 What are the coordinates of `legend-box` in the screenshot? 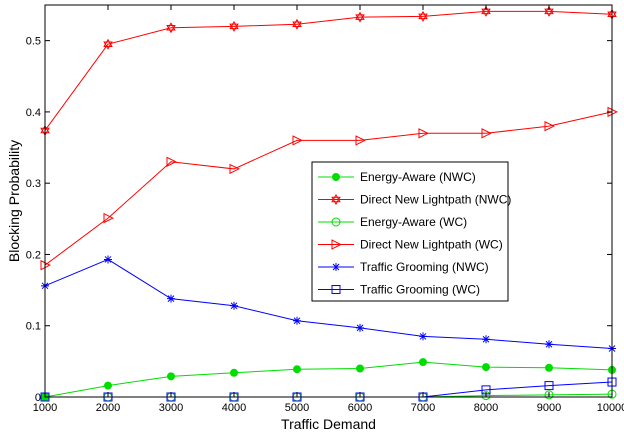 It's located at (410, 231).